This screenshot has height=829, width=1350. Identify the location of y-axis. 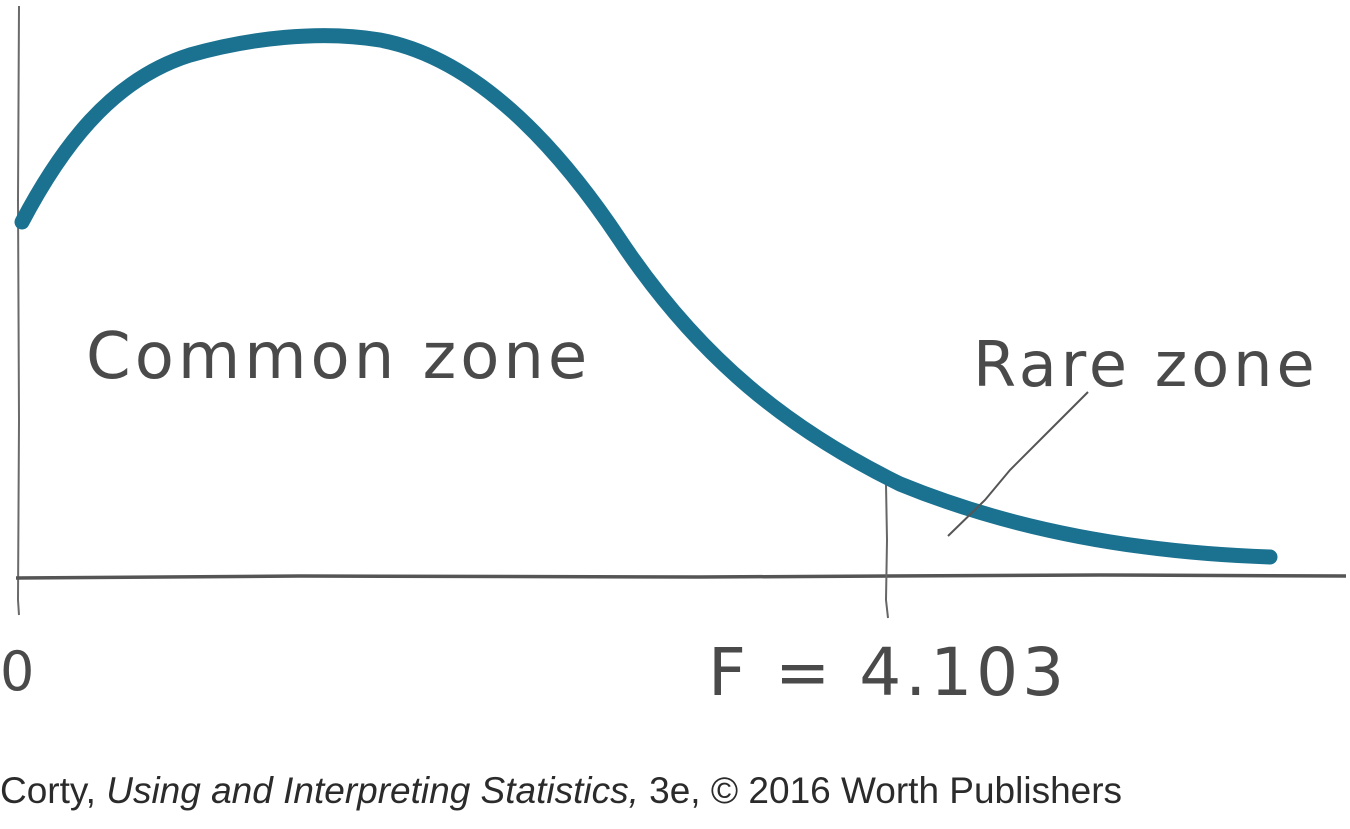
(18, 310).